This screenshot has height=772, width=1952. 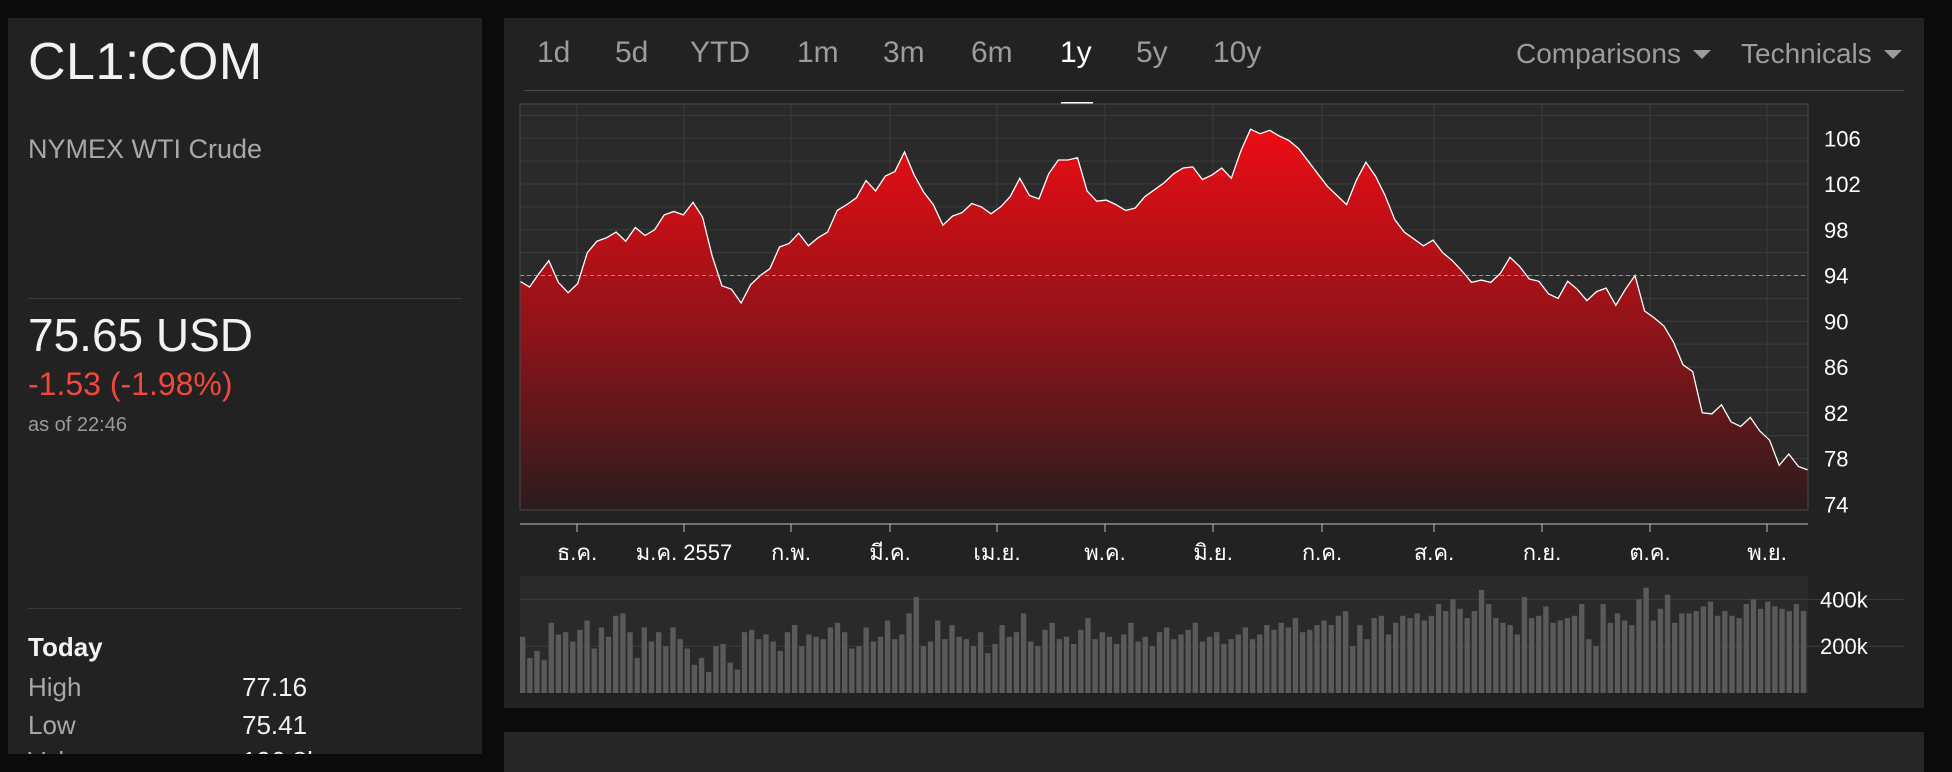 What do you see at coordinates (1836, 276) in the screenshot?
I see `y-tick-label: 94` at bounding box center [1836, 276].